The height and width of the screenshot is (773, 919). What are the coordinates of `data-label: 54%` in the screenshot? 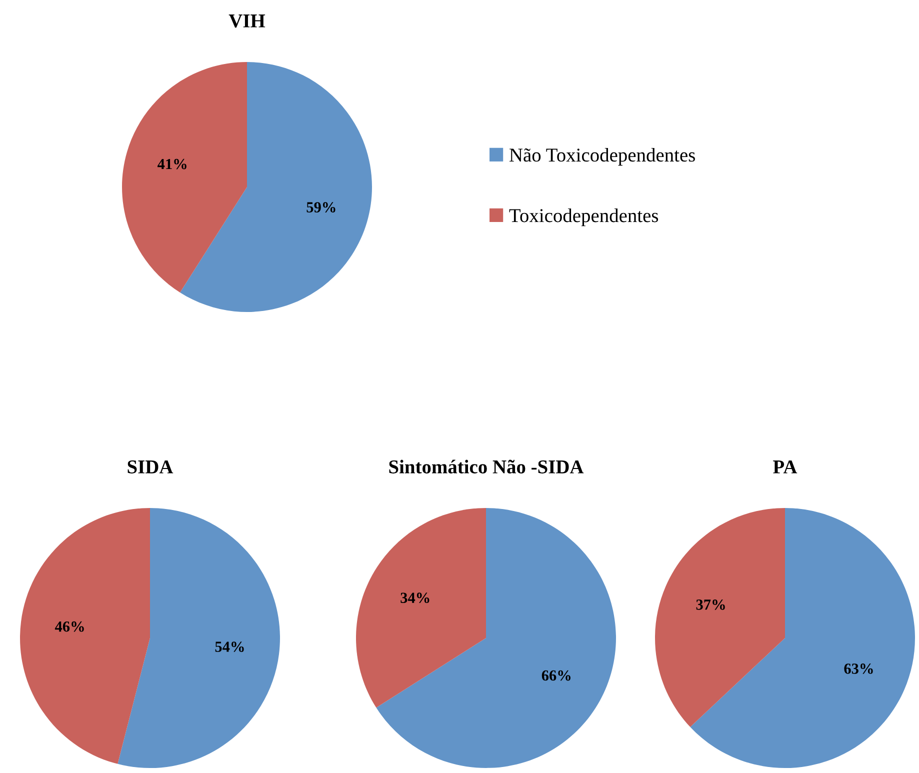 It's located at (229, 647).